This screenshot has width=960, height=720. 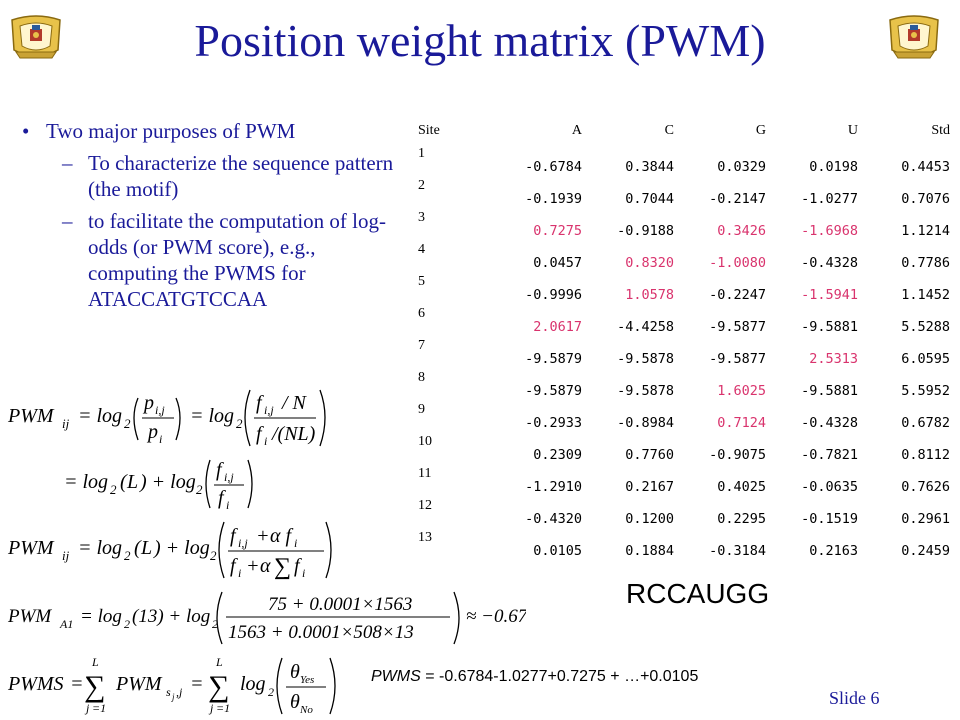 I want to click on value-cell: 0.4453, so click(x=925, y=167).